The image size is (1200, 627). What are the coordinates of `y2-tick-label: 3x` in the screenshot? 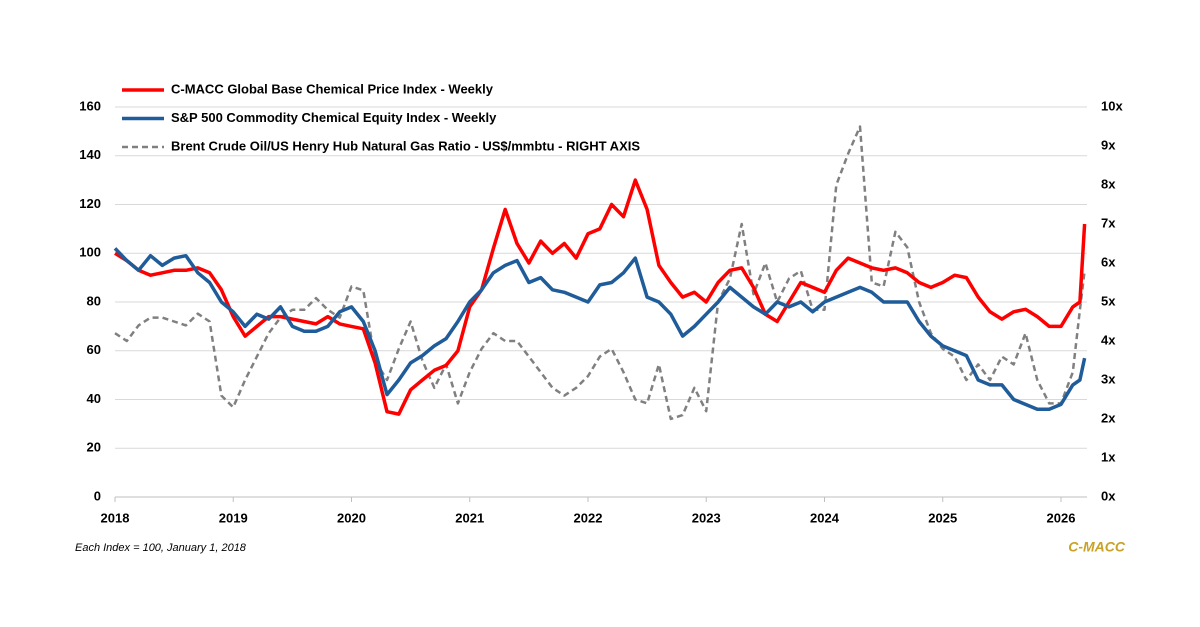 It's located at (1108, 378).